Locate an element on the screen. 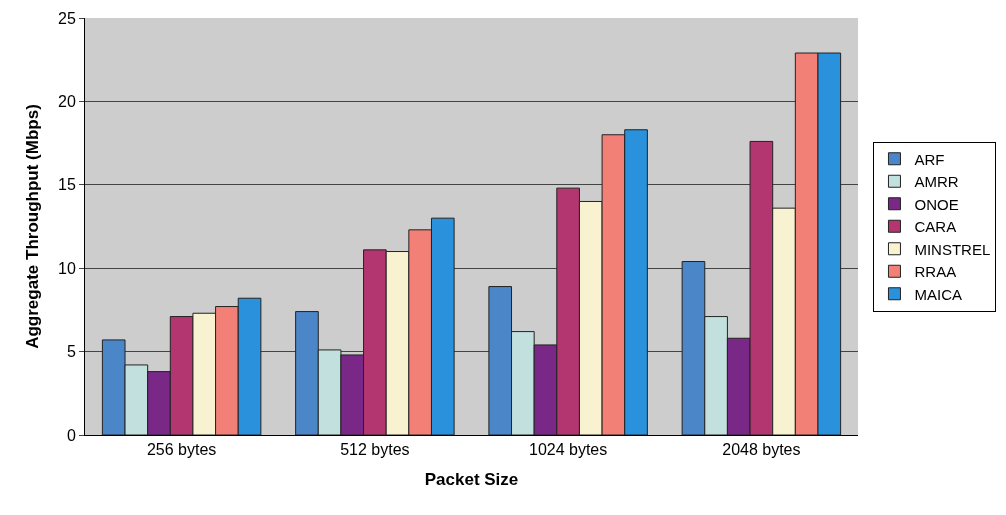 This screenshot has width=1006, height=515. y-tick-label: 5 is located at coordinates (71, 352).